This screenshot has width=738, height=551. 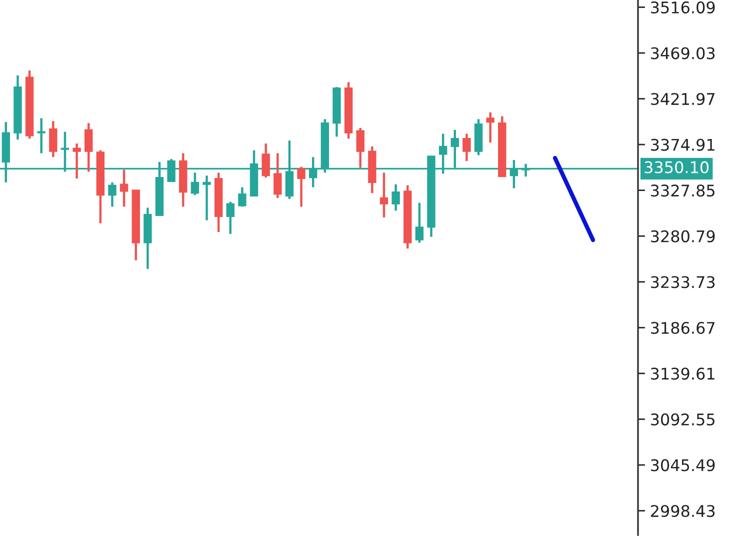 I want to click on y-tick-label: 2998.43, so click(x=682, y=511).